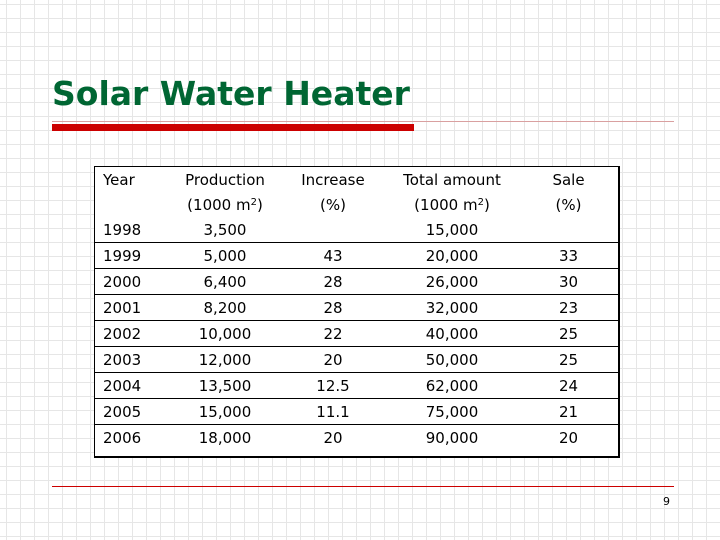  What do you see at coordinates (356, 204) in the screenshot?
I see `header-unit-row: (1000 m2) (%) (1000 m2) (%)` at bounding box center [356, 204].